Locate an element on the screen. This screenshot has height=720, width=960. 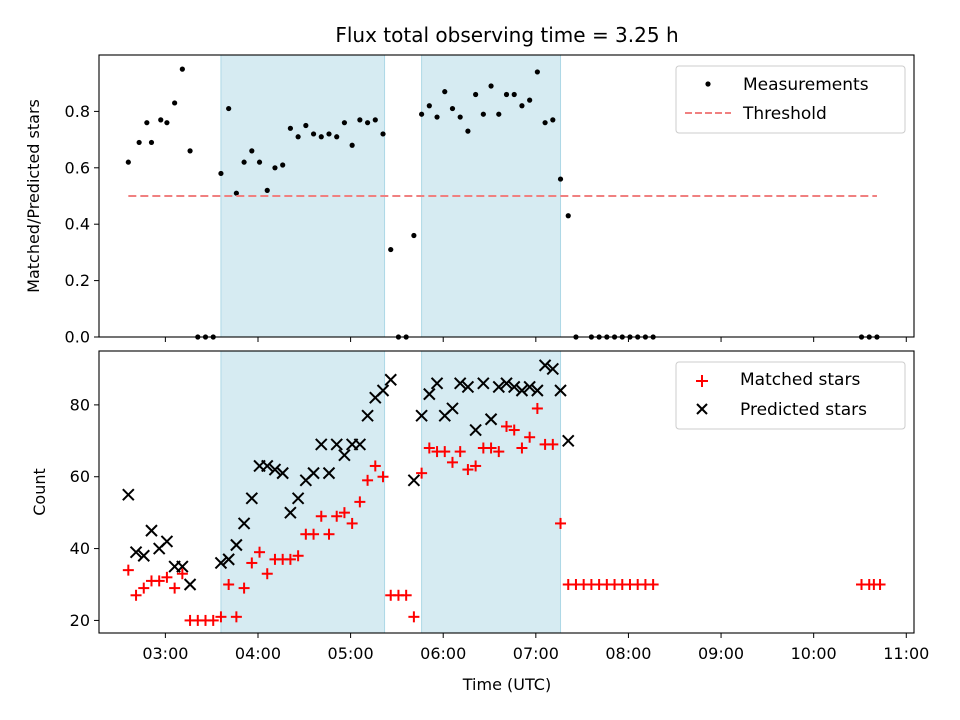
ratio-legend: Measurements Threshold is located at coordinates (790, 99).